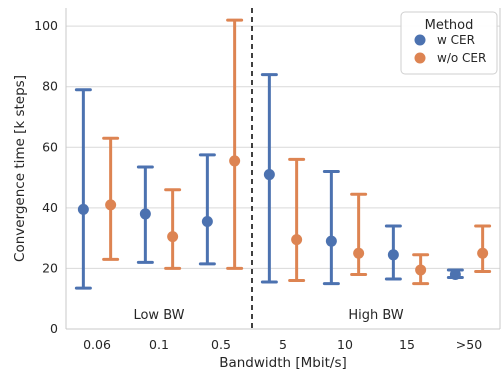  I want to click on x-tick-label: 10, so click(345, 344).